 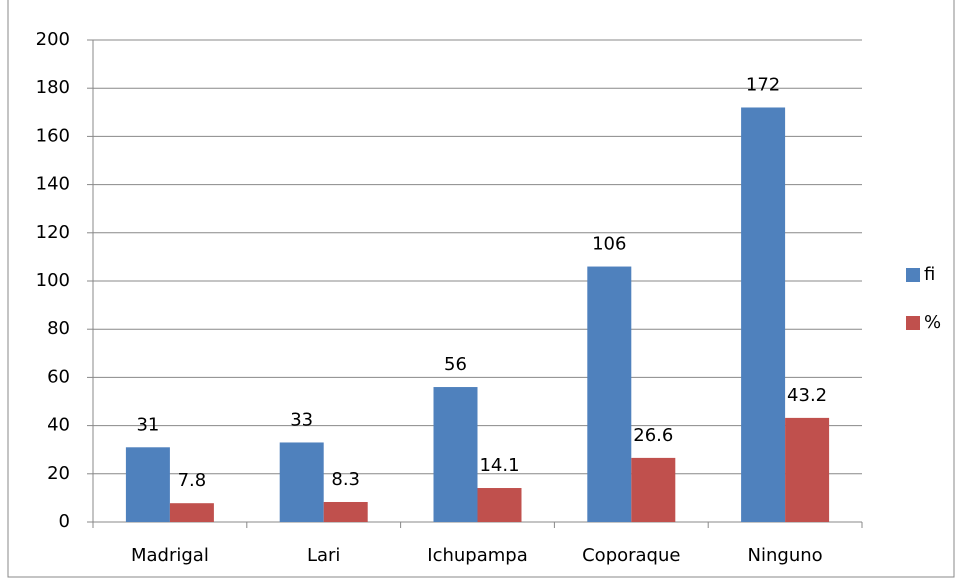 What do you see at coordinates (631, 555) in the screenshot?
I see `x-tick-label: Coporaque` at bounding box center [631, 555].